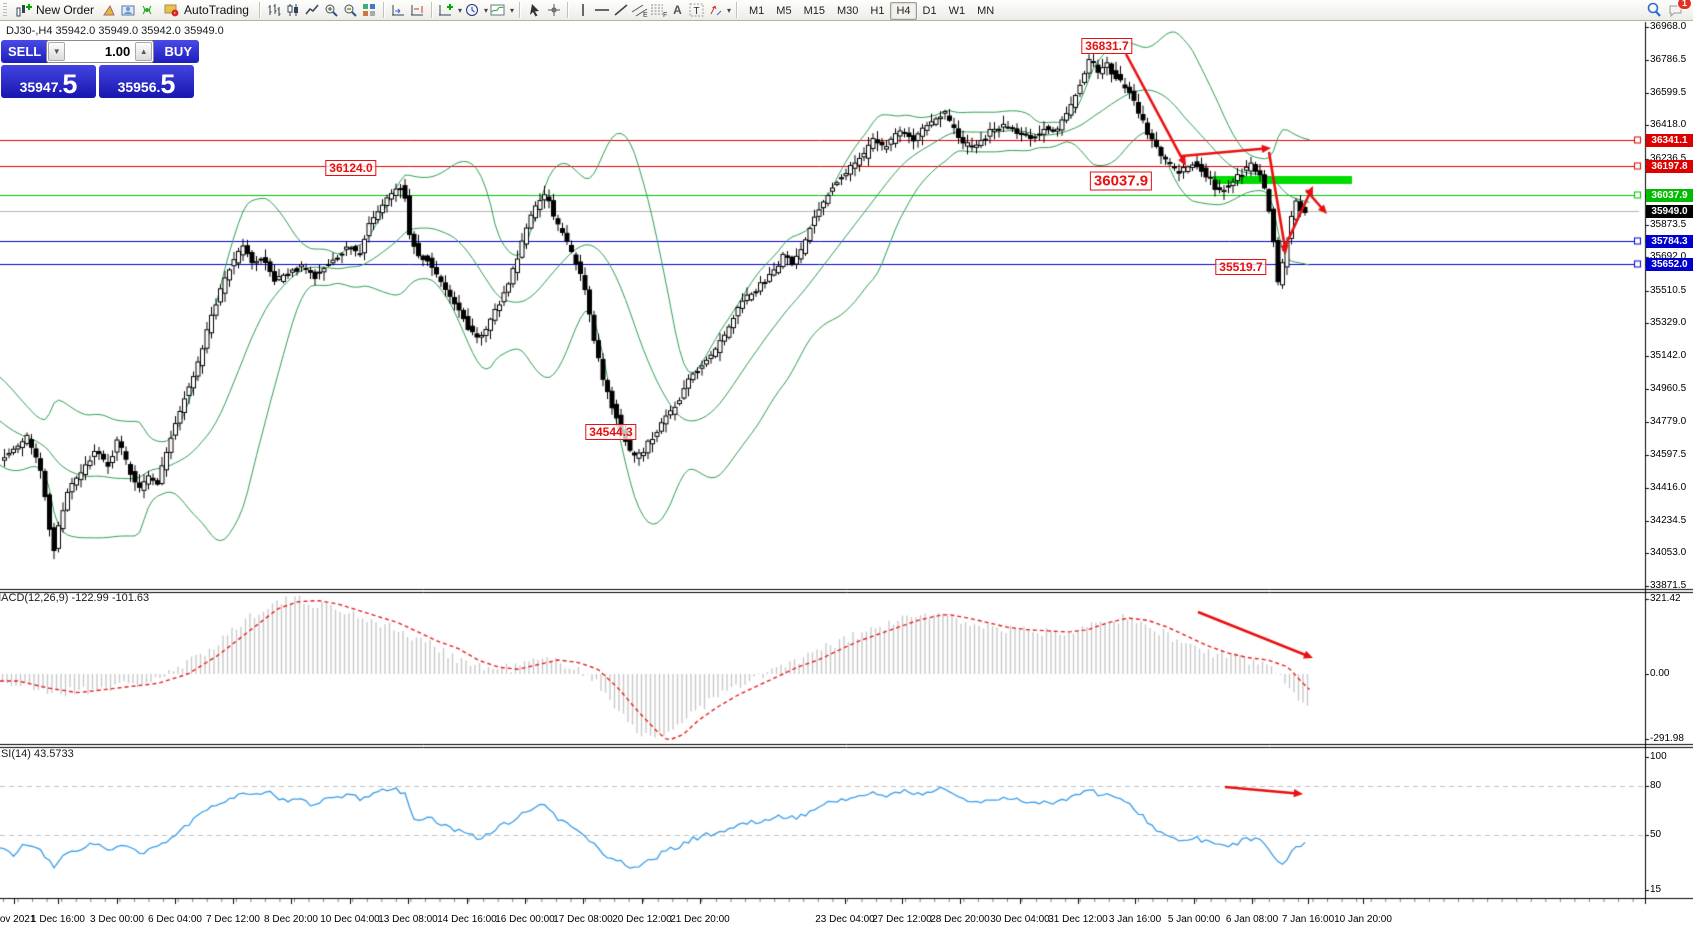 Image resolution: width=1693 pixels, height=941 pixels. What do you see at coordinates (1660, 673) in the screenshot?
I see `macd-scale-label: 0.00` at bounding box center [1660, 673].